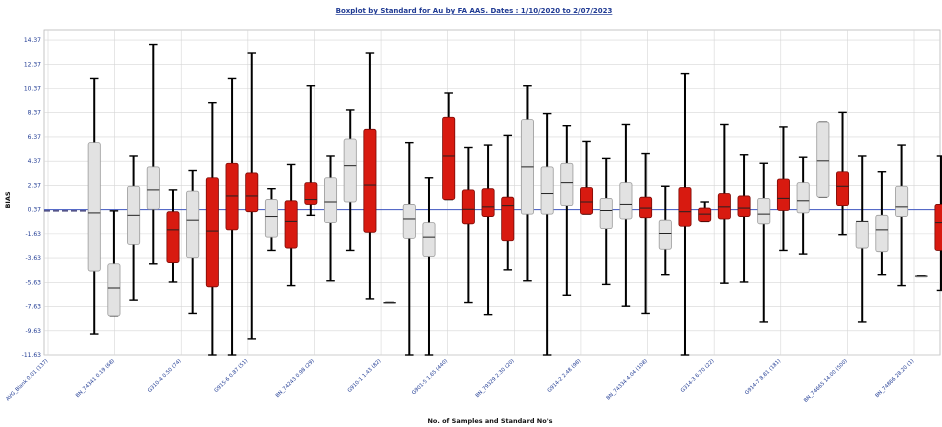 This screenshot has height=427, width=942. What do you see at coordinates (698, 376) in the screenshot?
I see `x-tick-label: G314-3 6.70 (22)` at bounding box center [698, 376].